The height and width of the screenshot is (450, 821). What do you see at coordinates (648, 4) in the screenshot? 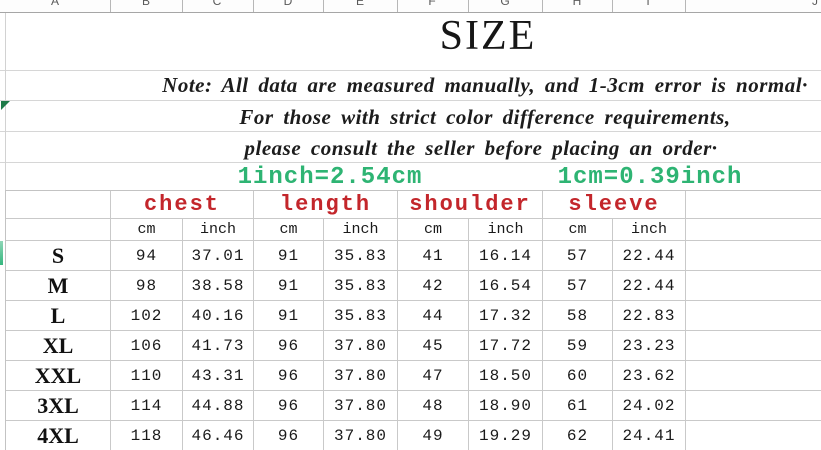
I see `column-letter: I` at bounding box center [648, 4].